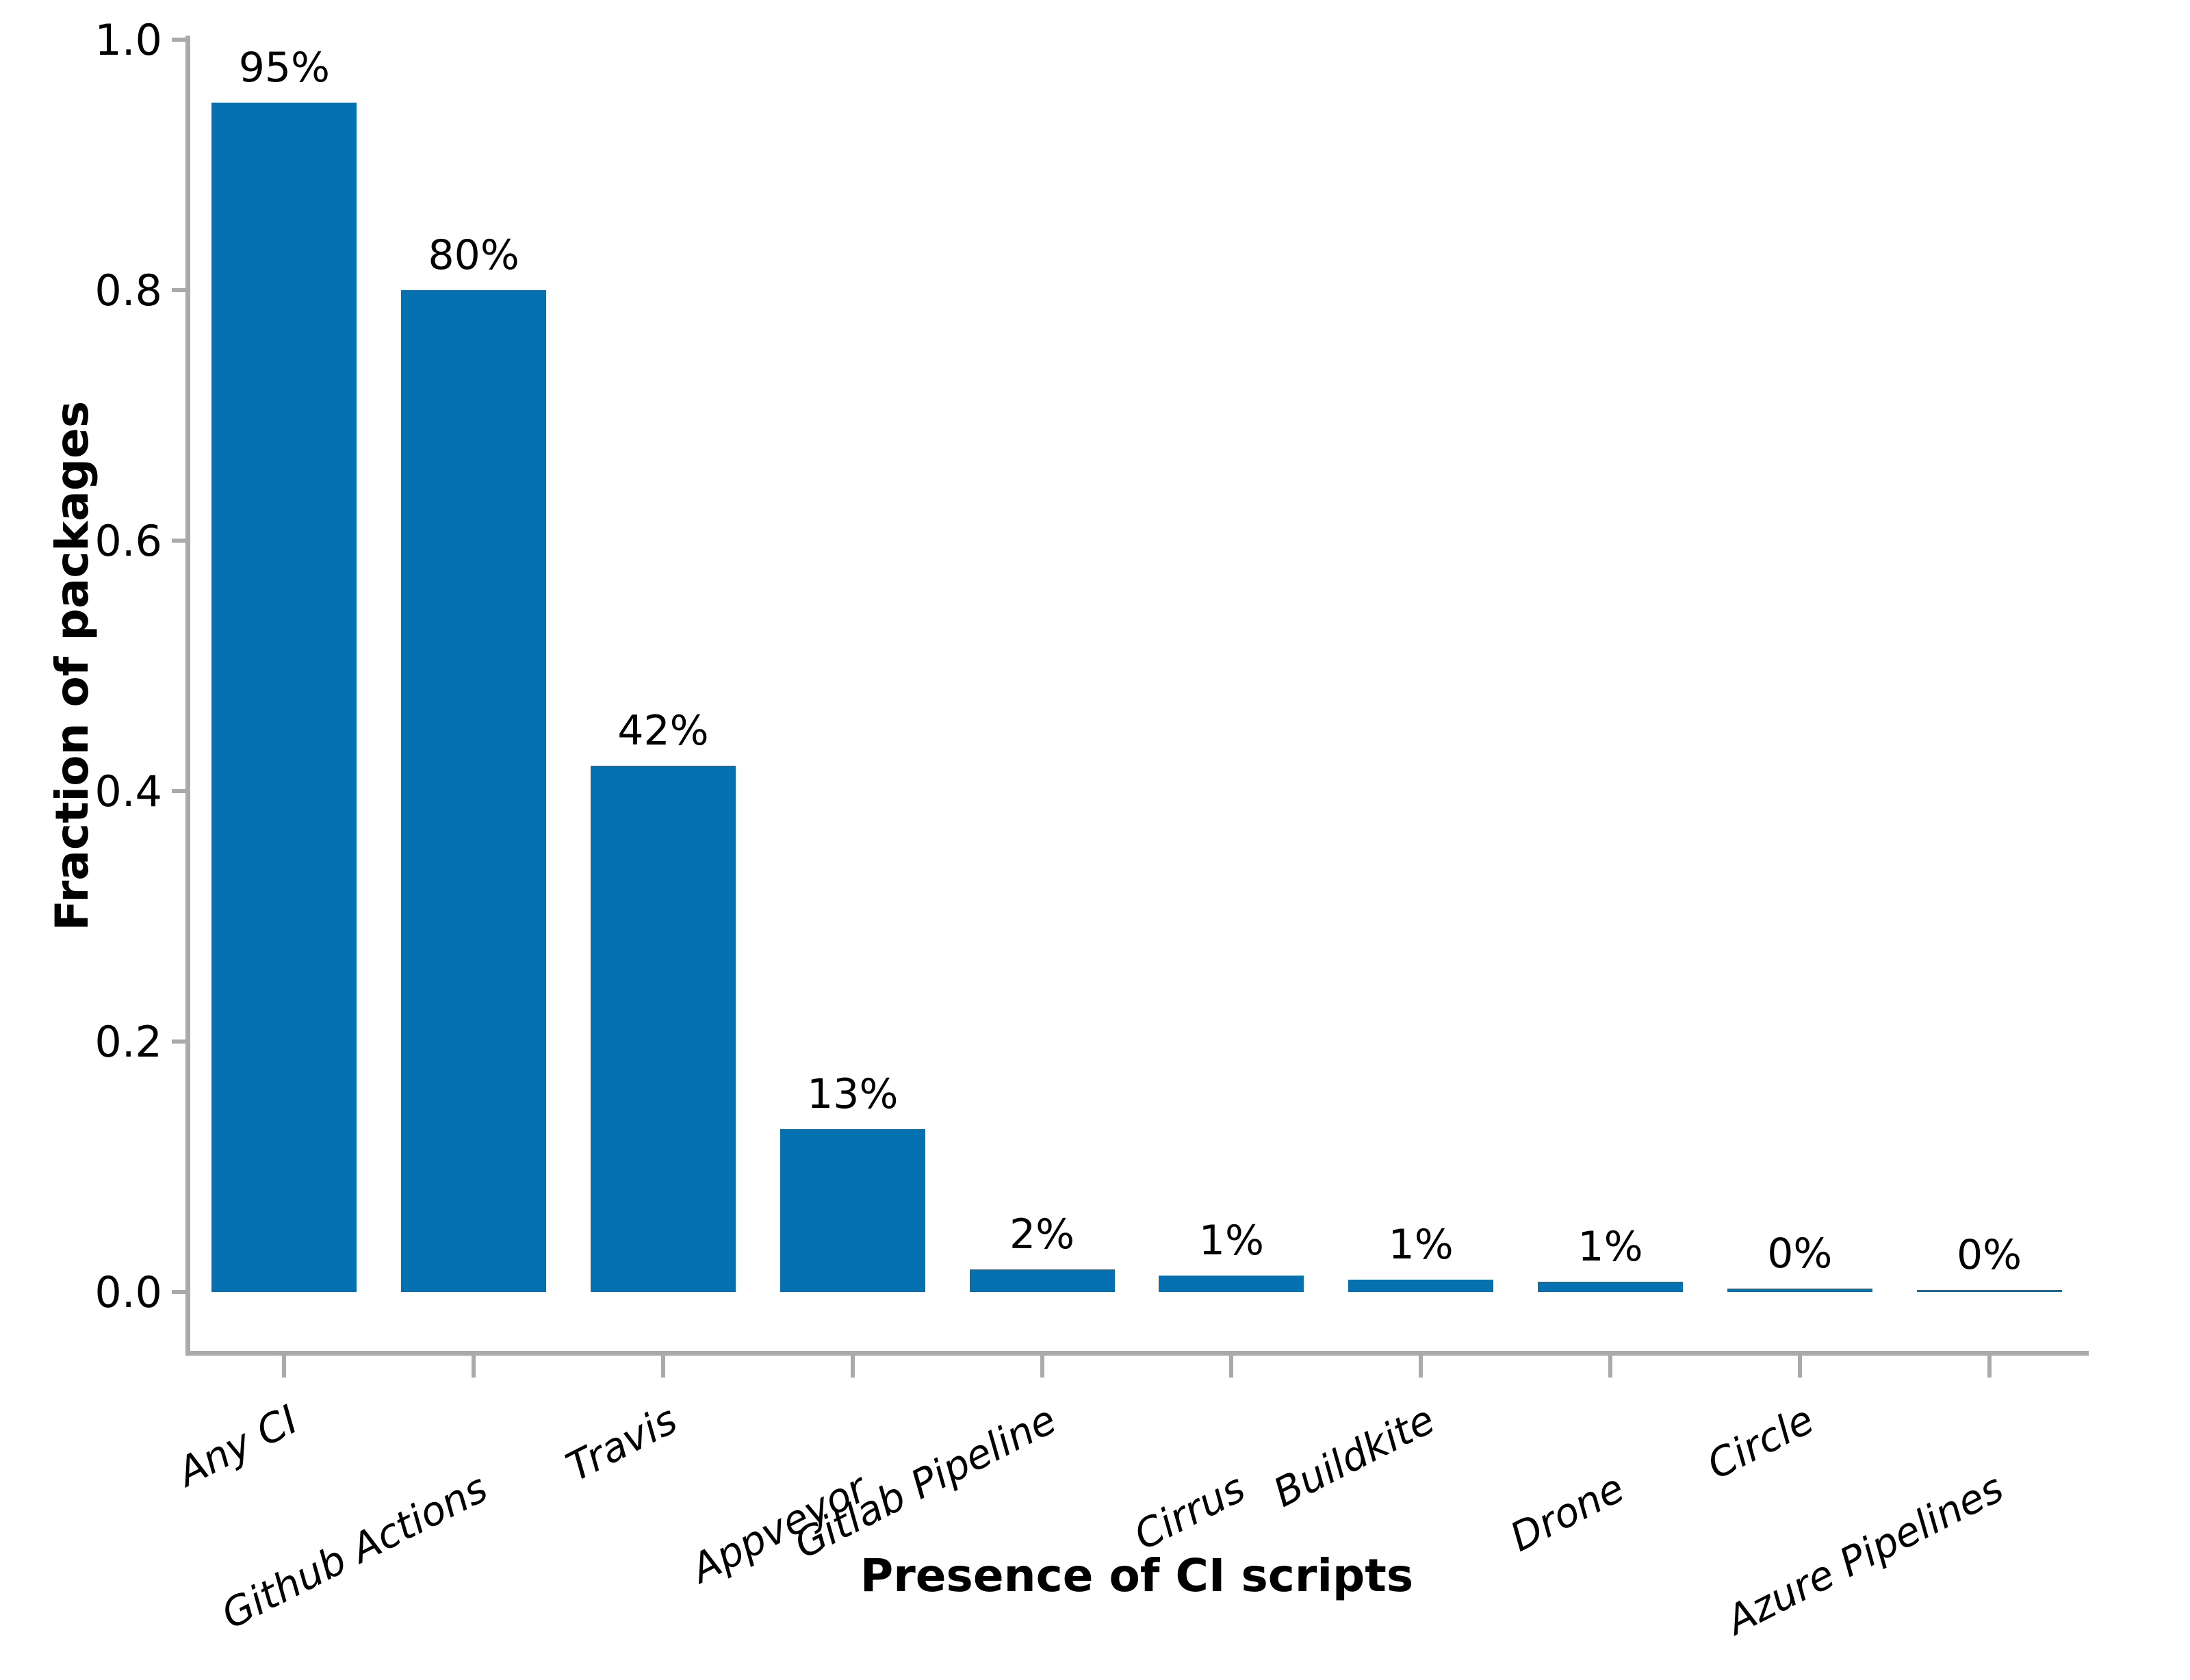  I want to click on y-tick-label: 1.0, so click(128, 40).